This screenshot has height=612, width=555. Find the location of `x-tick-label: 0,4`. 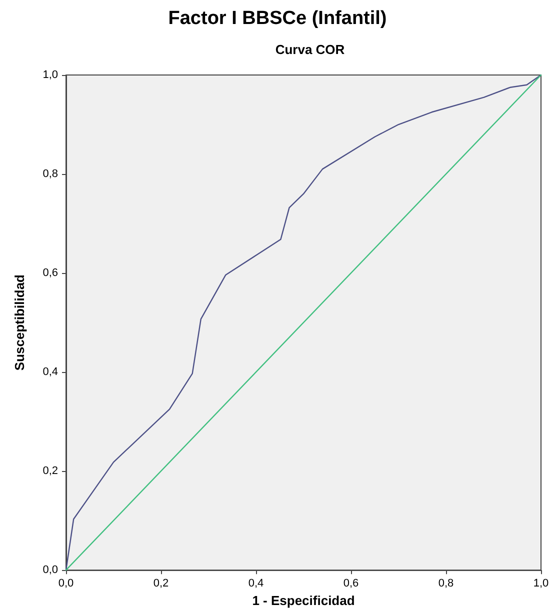

x-tick-label: 0,4 is located at coordinates (256, 584).